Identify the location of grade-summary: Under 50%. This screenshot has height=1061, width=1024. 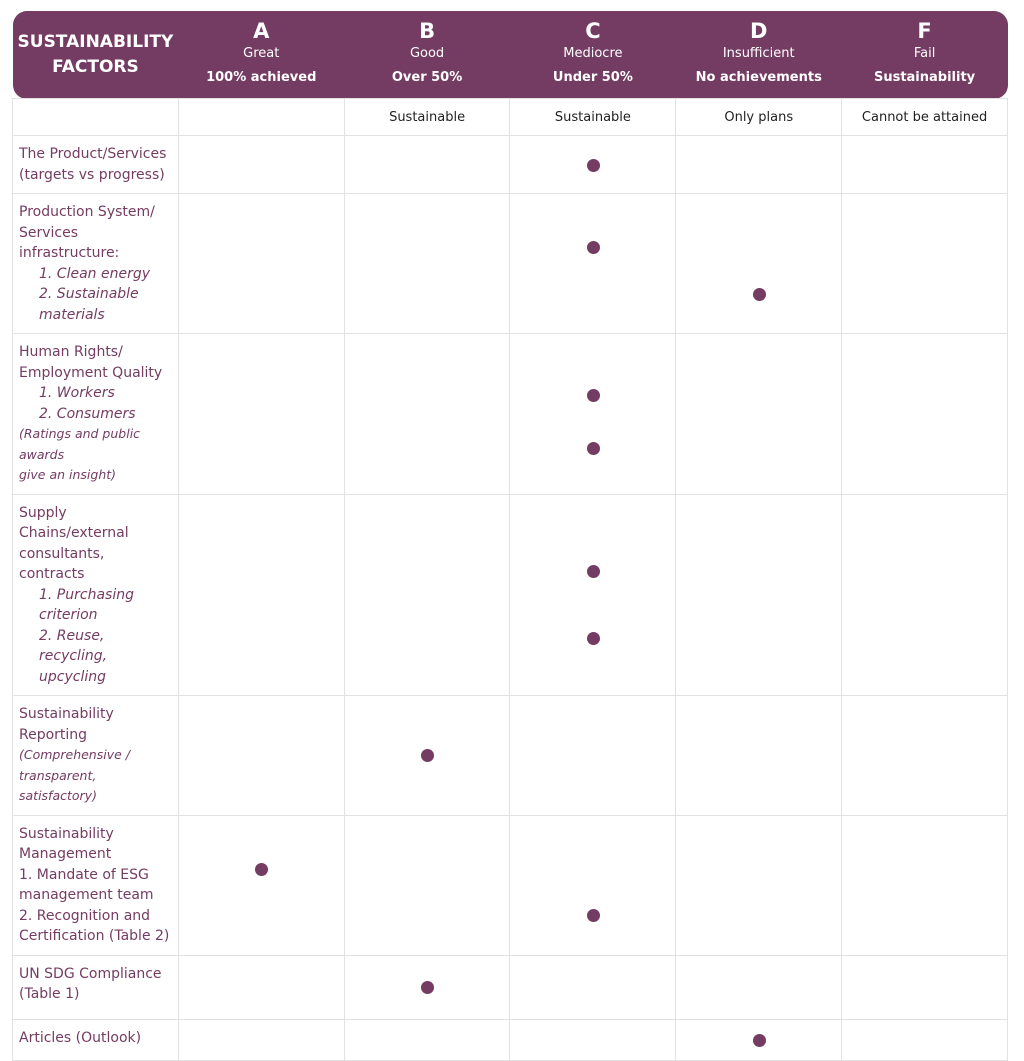
(592, 77).